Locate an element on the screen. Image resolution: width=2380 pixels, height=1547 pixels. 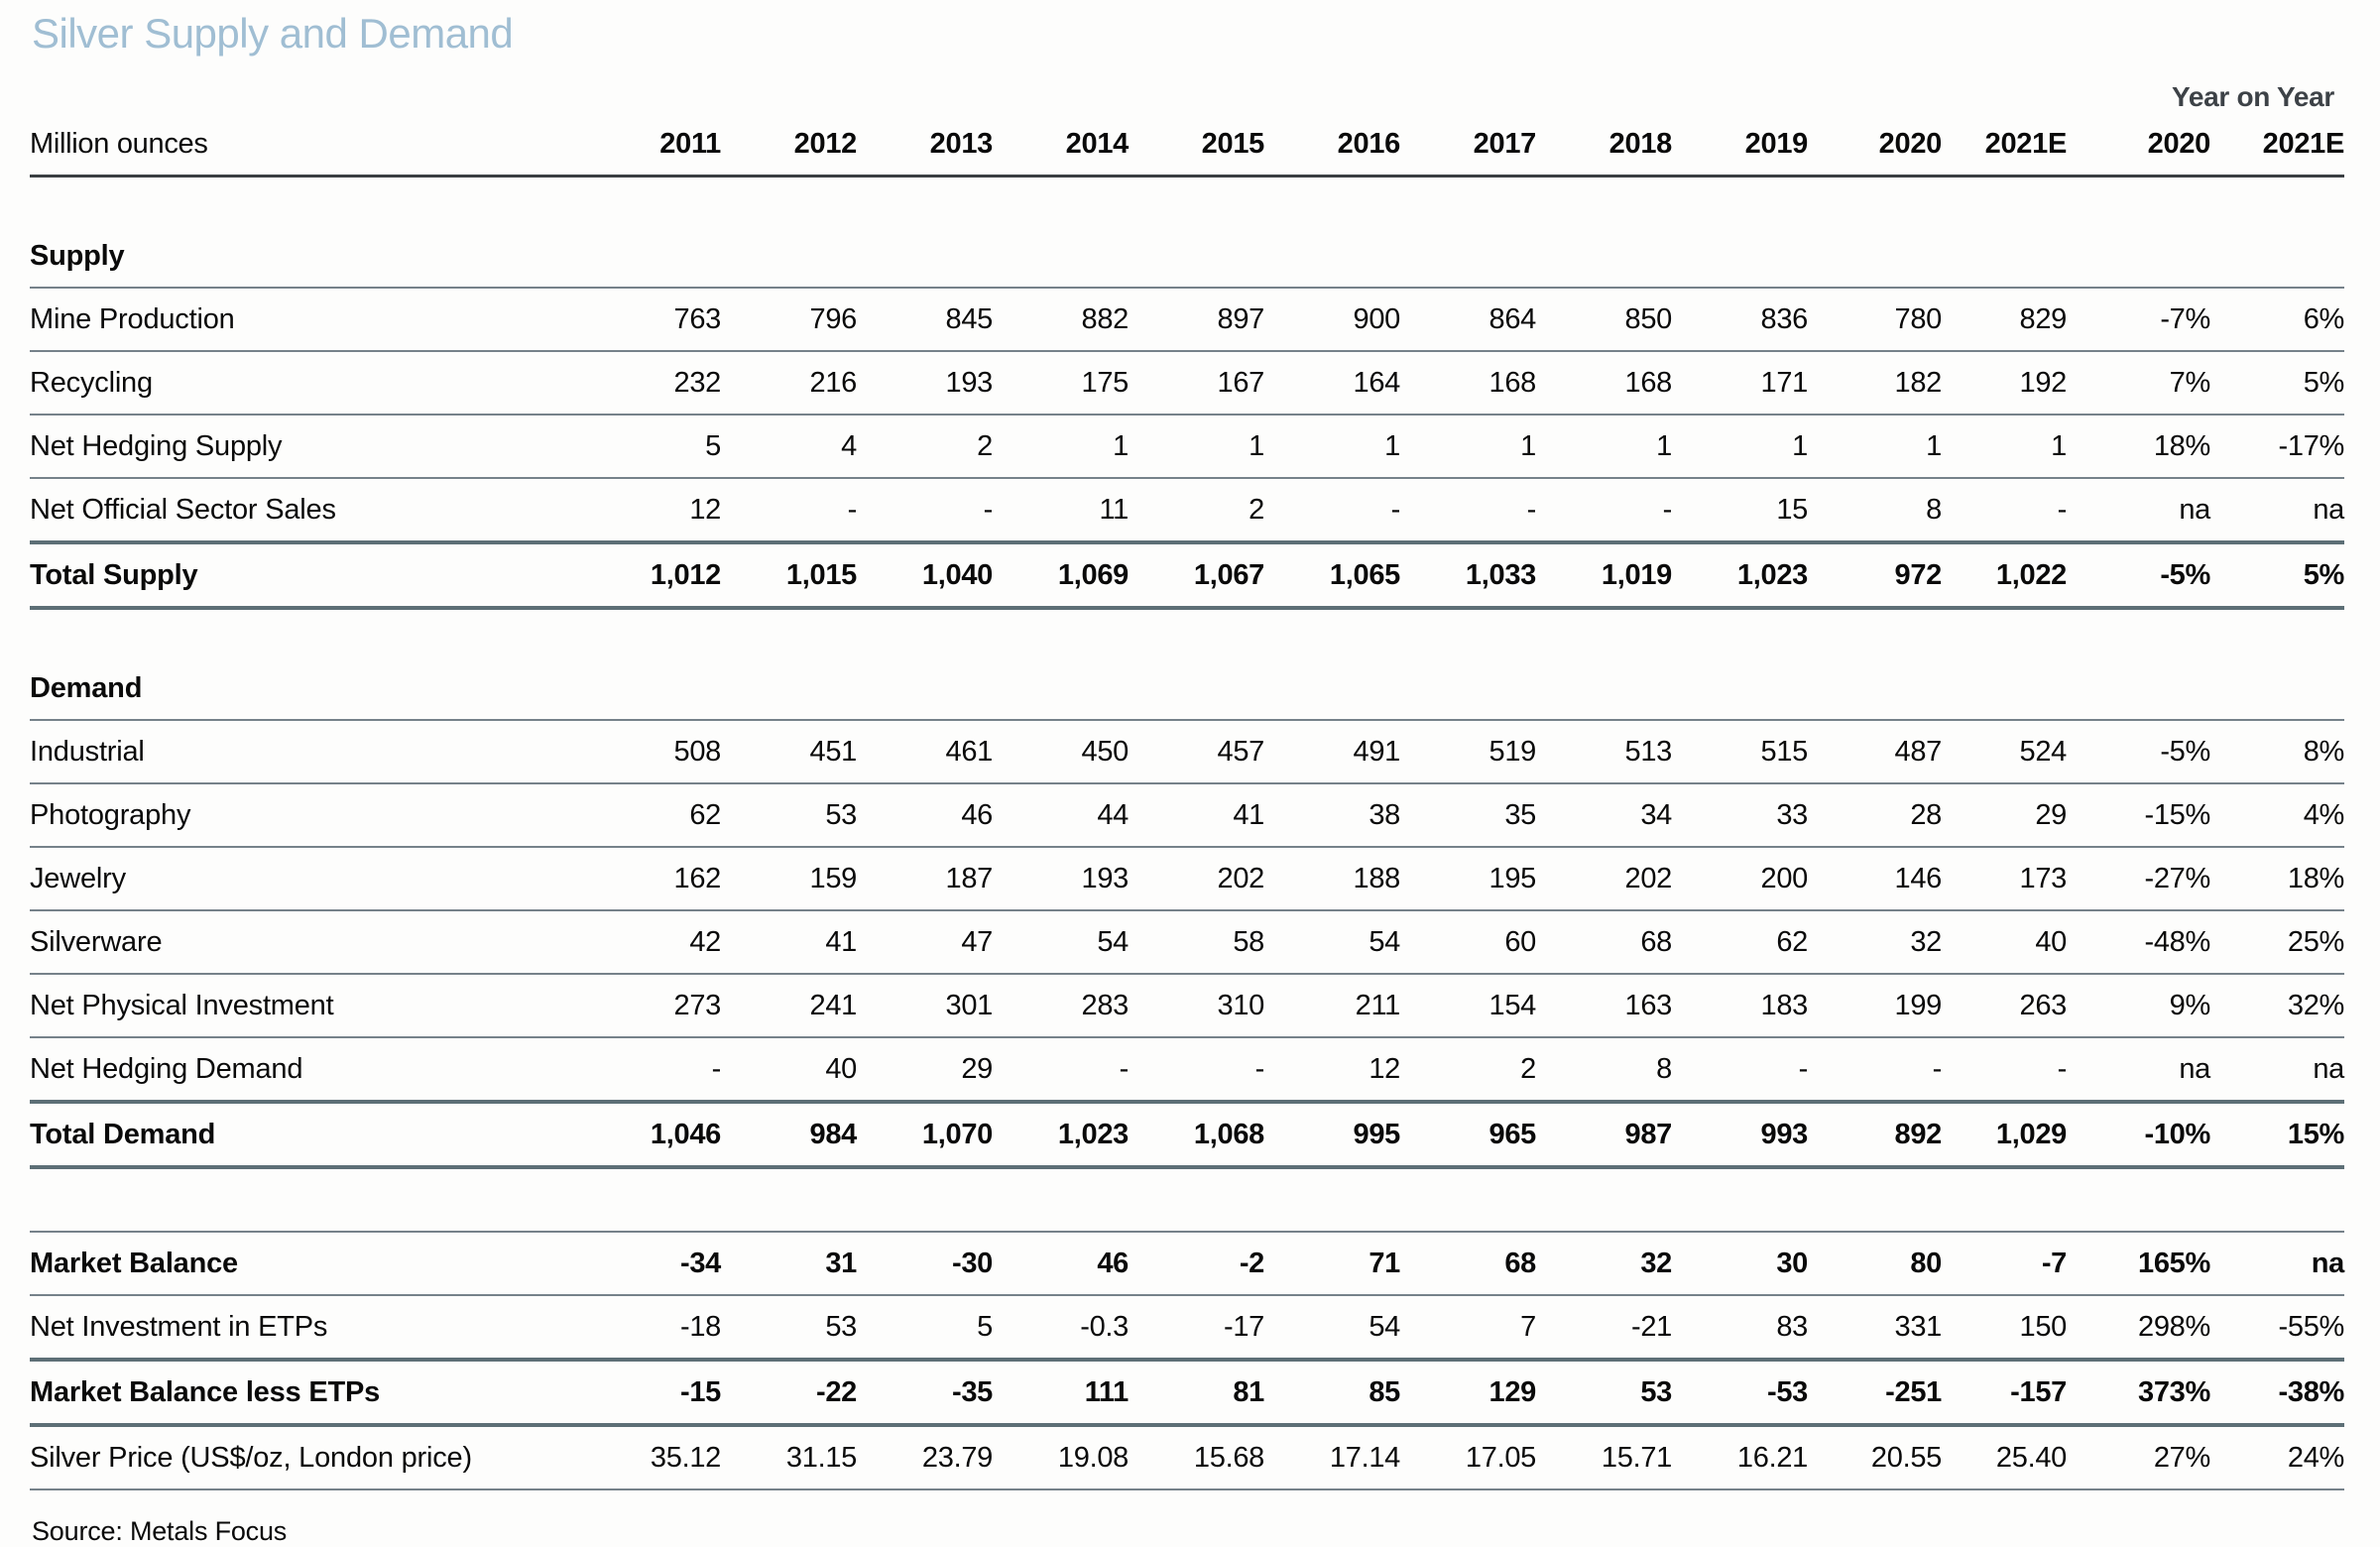
cell: -34 is located at coordinates (653, 1264).